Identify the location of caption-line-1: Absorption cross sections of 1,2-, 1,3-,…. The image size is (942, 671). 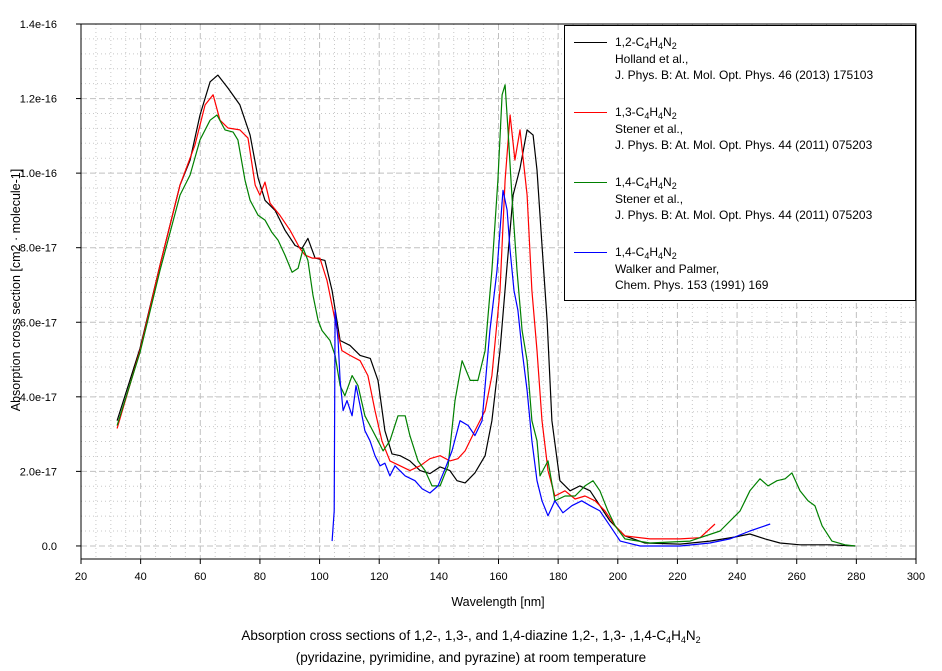
(471, 636).